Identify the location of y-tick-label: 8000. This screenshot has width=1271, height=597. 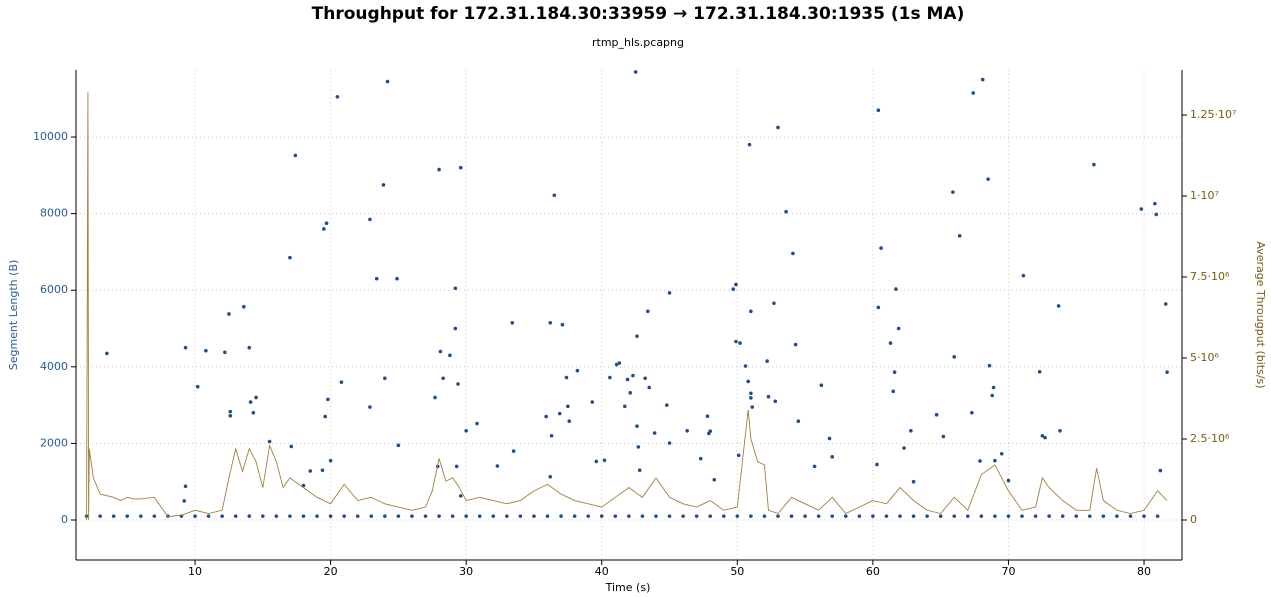
(54, 213).